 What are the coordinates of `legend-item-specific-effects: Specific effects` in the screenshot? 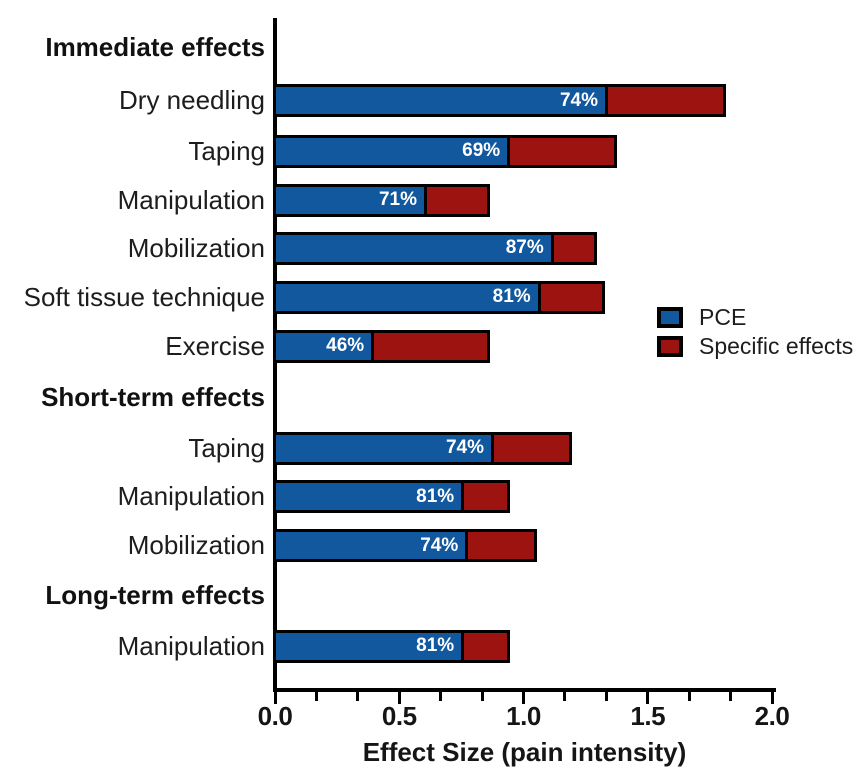 It's located at (755, 346).